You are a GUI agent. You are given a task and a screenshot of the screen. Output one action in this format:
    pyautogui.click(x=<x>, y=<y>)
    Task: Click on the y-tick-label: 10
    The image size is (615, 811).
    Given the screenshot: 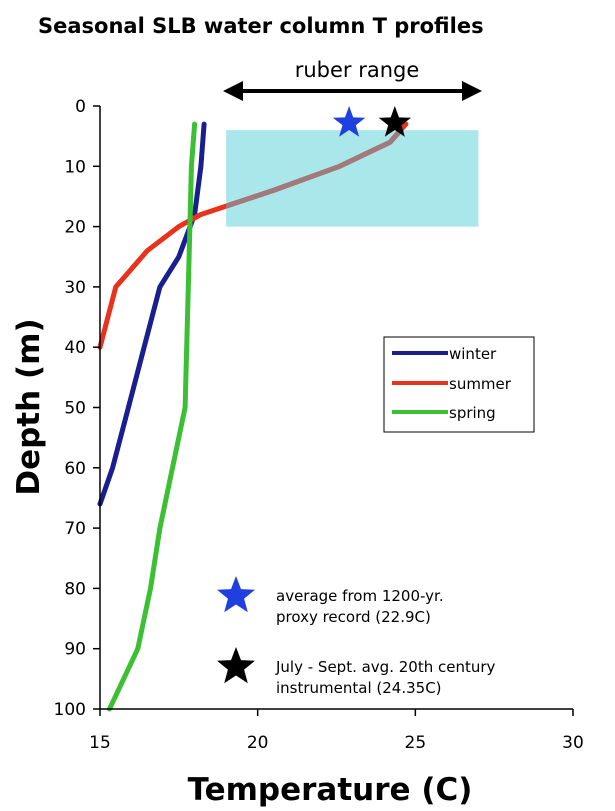 What is the action you would take?
    pyautogui.click(x=75, y=167)
    